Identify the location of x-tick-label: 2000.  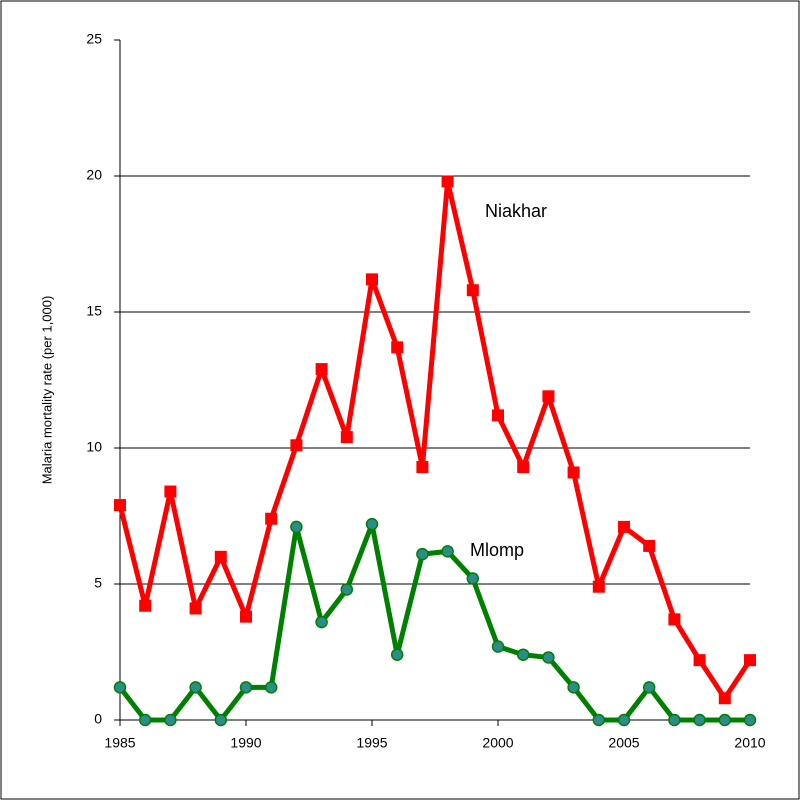
(497, 743).